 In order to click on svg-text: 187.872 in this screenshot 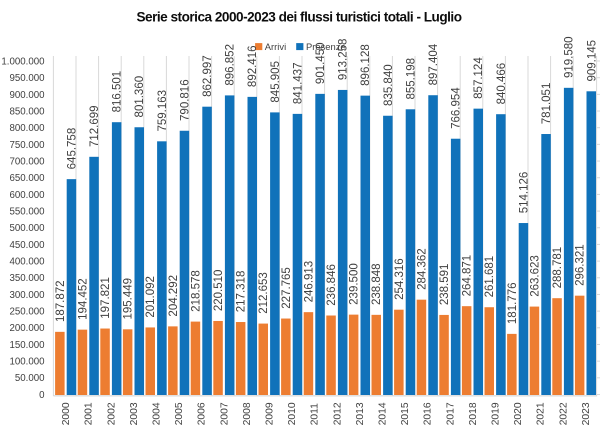, I will do `click(61, 301)`.